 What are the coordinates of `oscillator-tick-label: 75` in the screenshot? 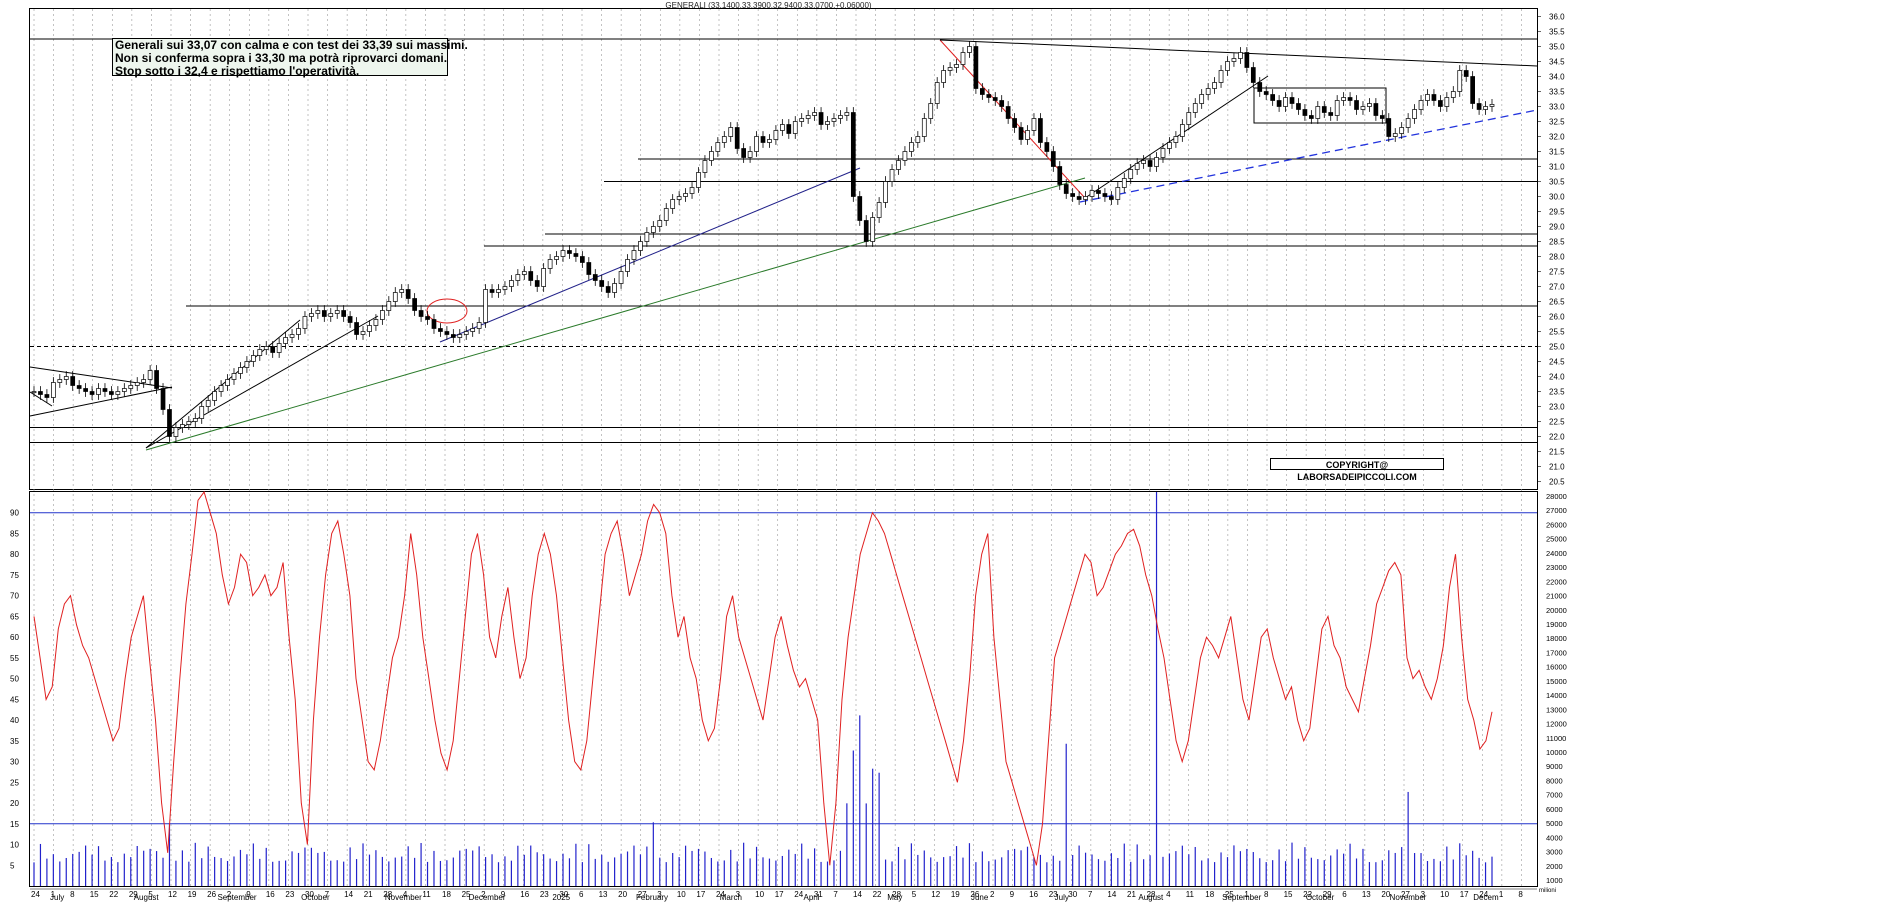 It's located at (14, 575).